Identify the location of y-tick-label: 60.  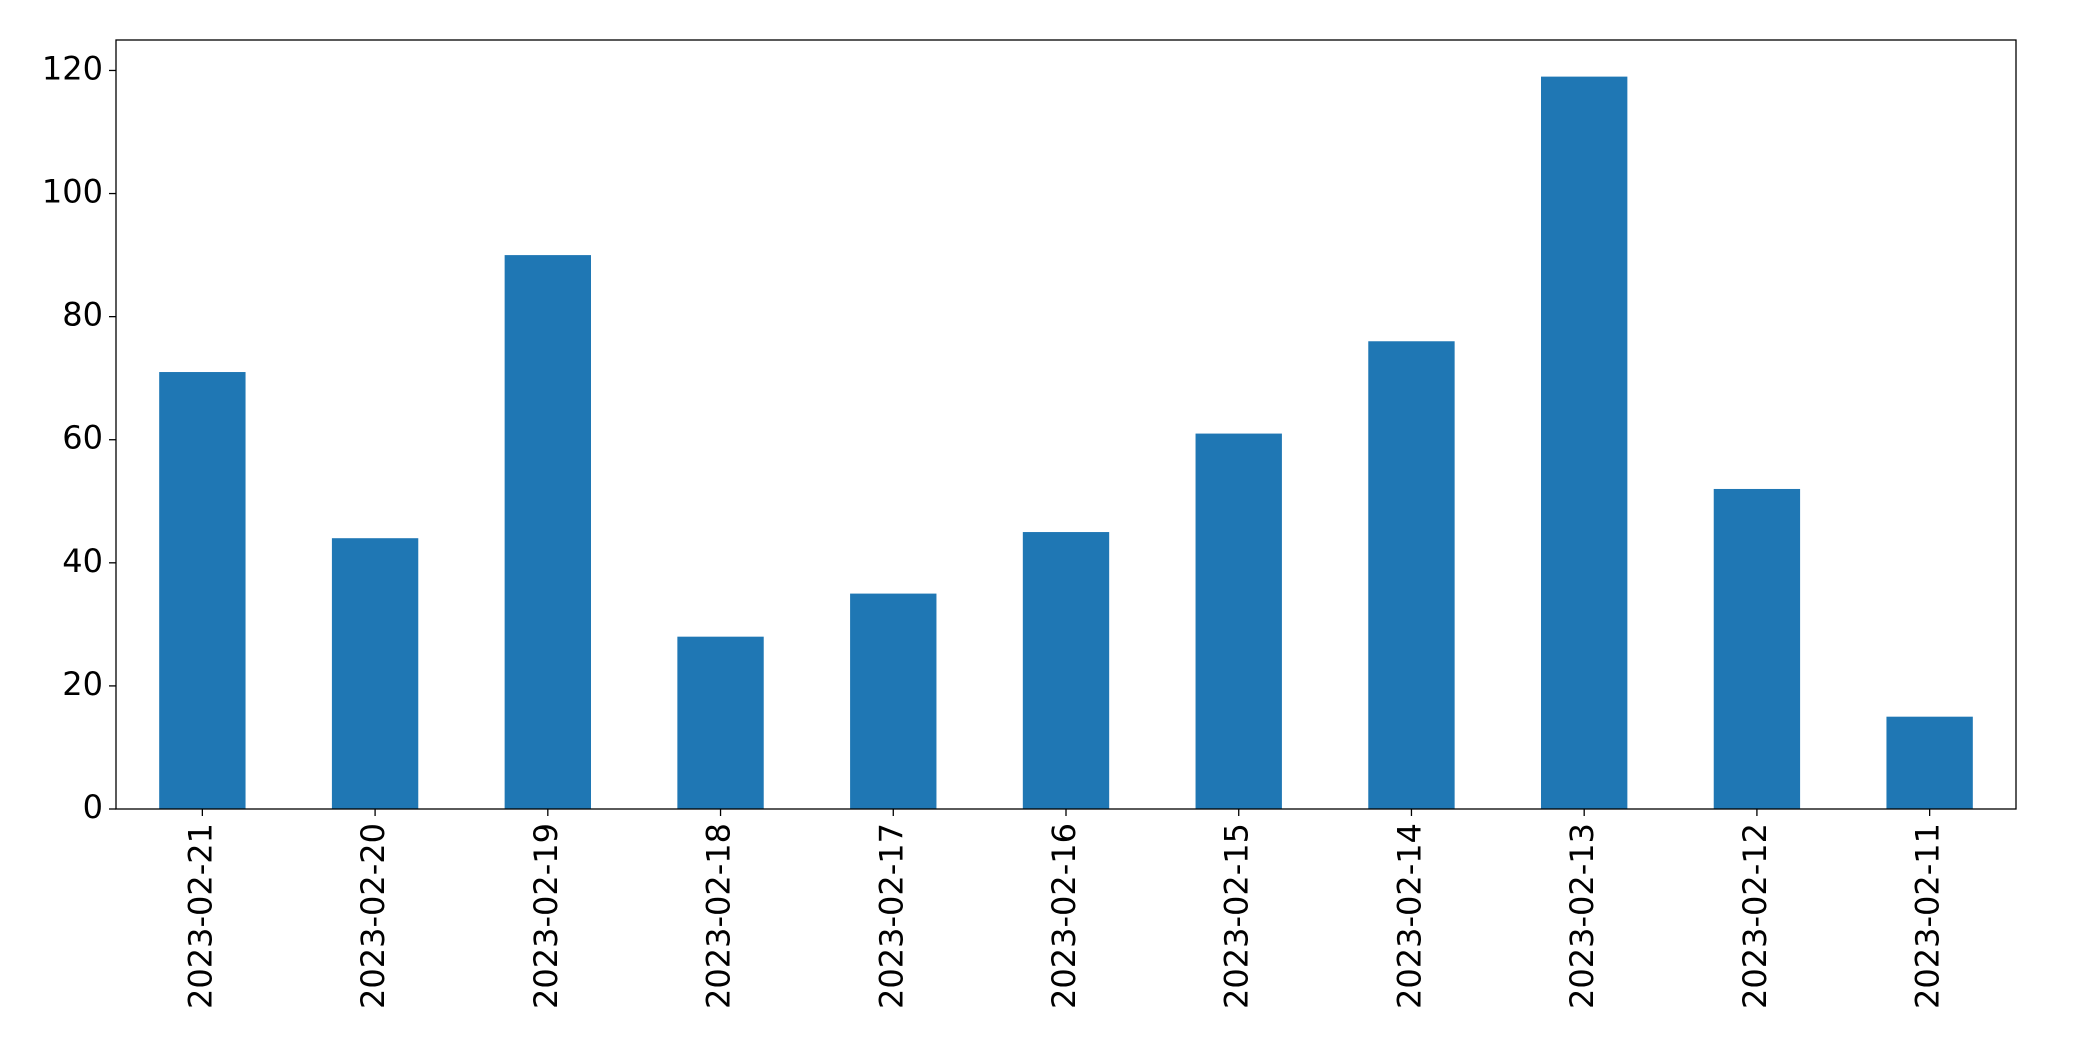
(82, 438).